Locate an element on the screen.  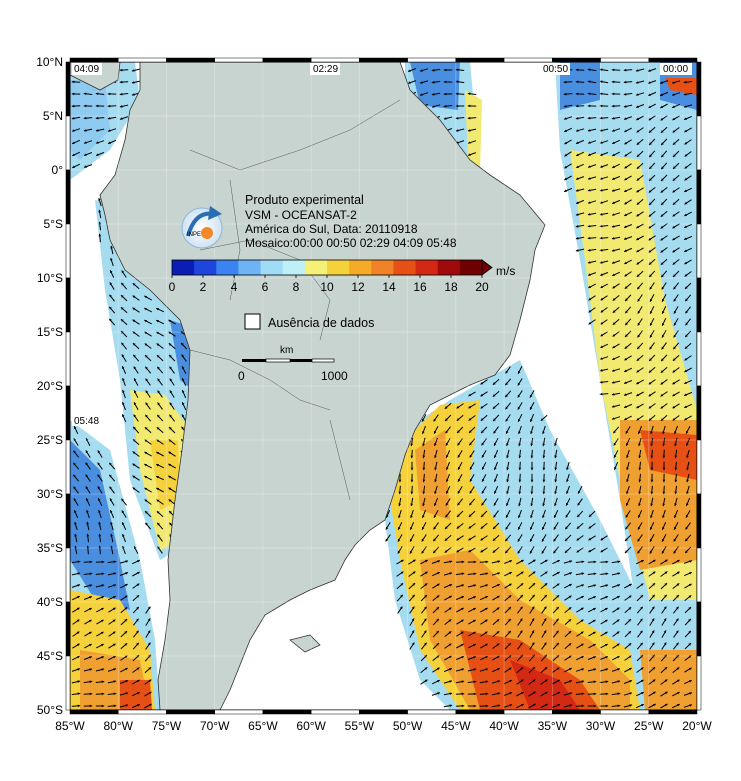
frame-tick-right is located at coordinates (699, 683).